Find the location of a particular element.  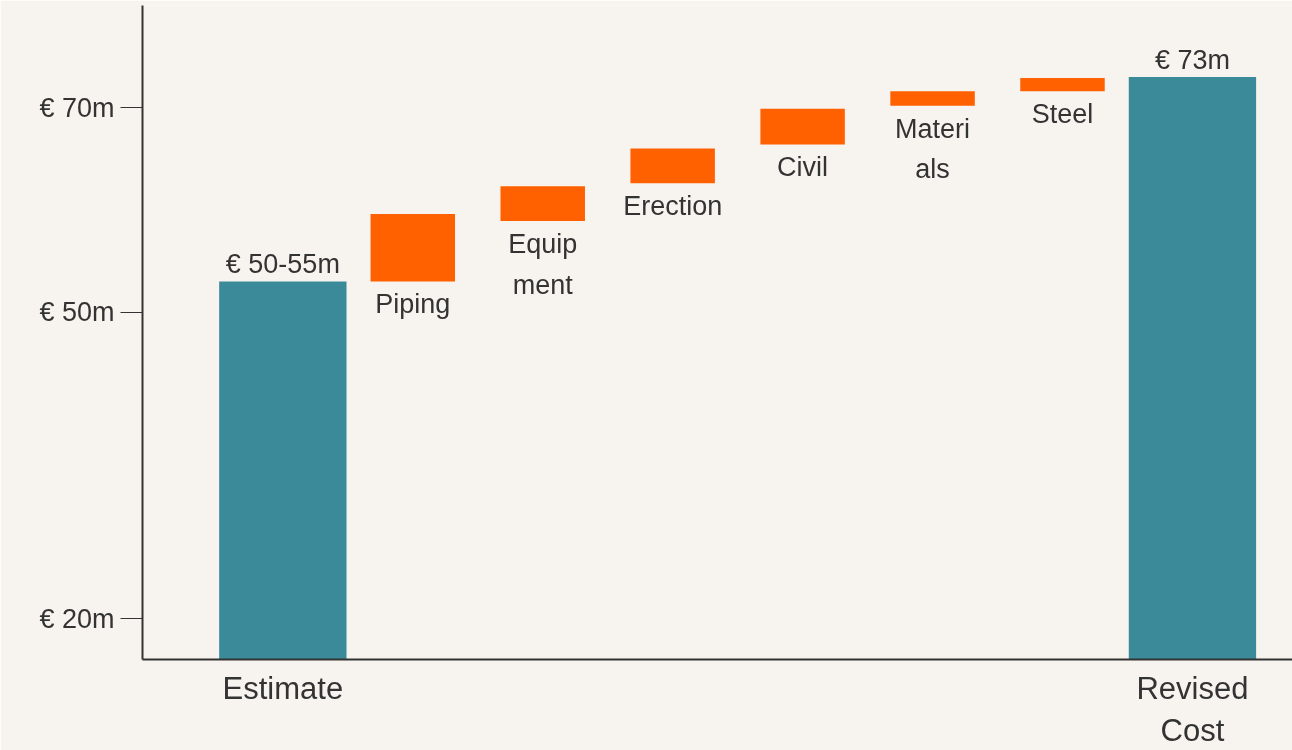

x-tick-label: Materi als is located at coordinates (933, 149).